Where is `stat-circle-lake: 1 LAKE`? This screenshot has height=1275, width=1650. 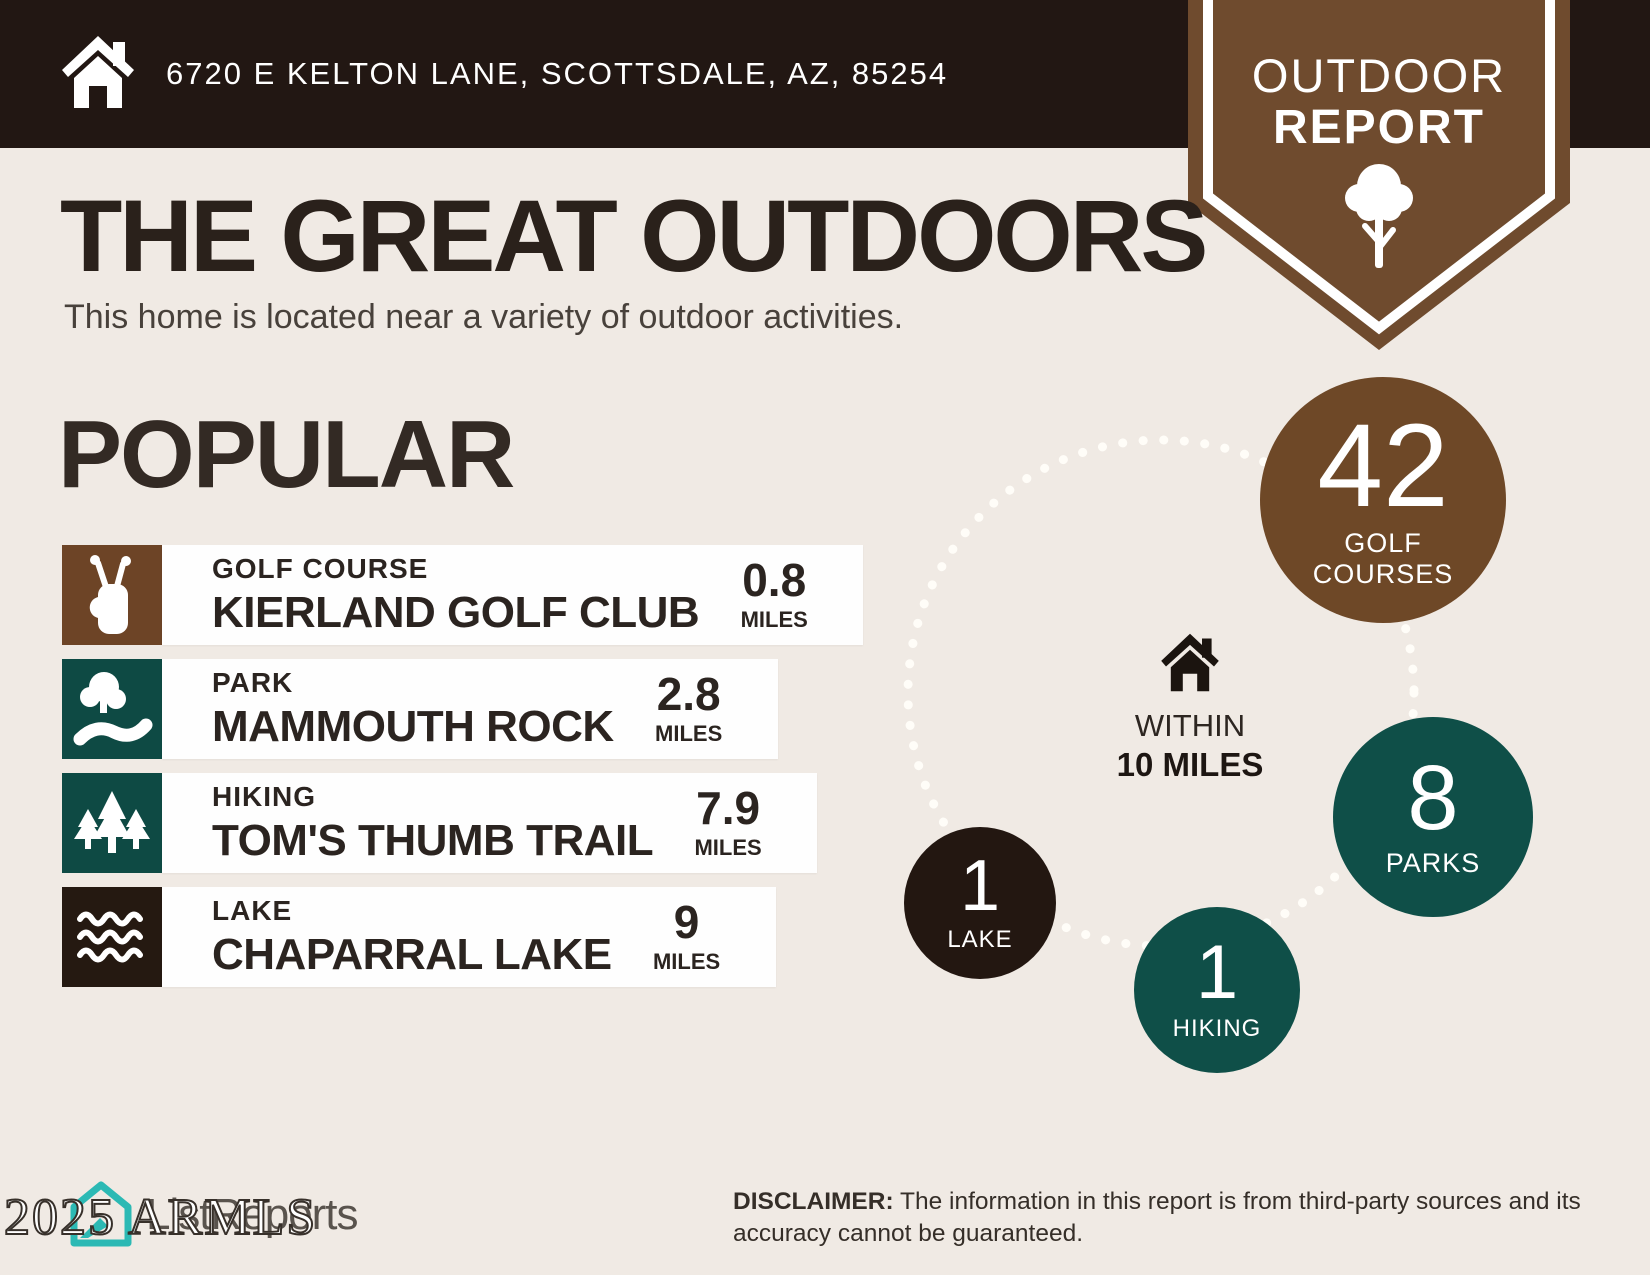
stat-circle-lake: 1 LAKE is located at coordinates (980, 903).